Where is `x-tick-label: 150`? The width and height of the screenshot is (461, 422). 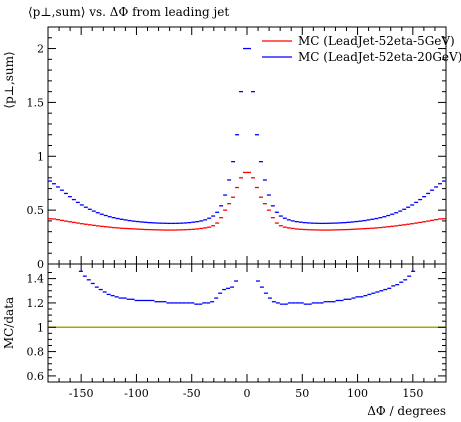 x-tick-label: 150 is located at coordinates (412, 393).